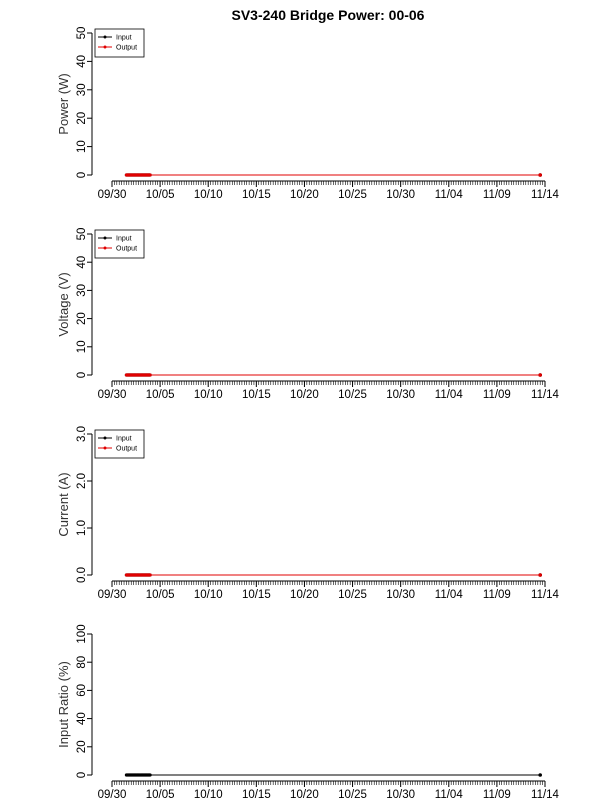 Image resolution: width=600 pixels, height=805 pixels. Describe the element at coordinates (63, 103) in the screenshot. I see `y-axis-label: Power (W)` at that location.